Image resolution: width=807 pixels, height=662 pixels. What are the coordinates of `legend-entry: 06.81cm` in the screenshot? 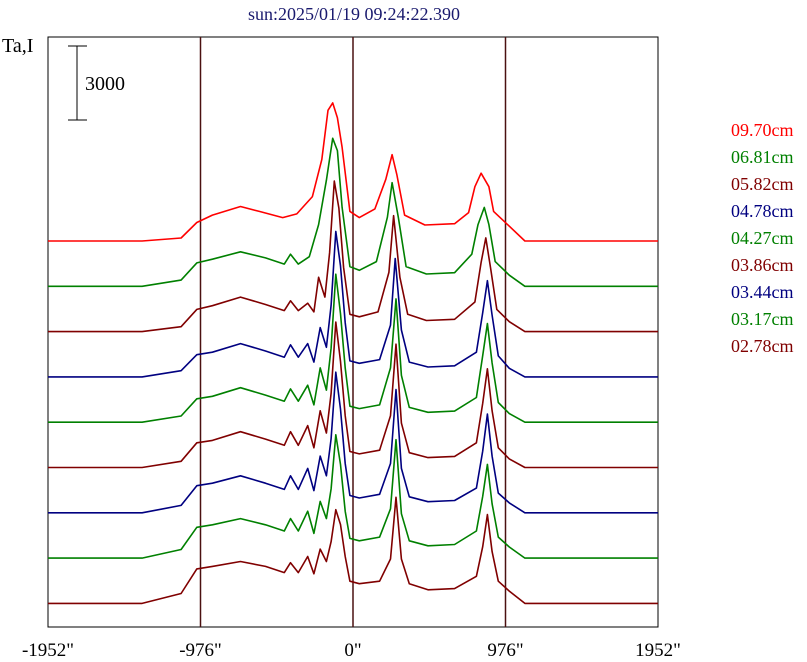 It's located at (762, 157).